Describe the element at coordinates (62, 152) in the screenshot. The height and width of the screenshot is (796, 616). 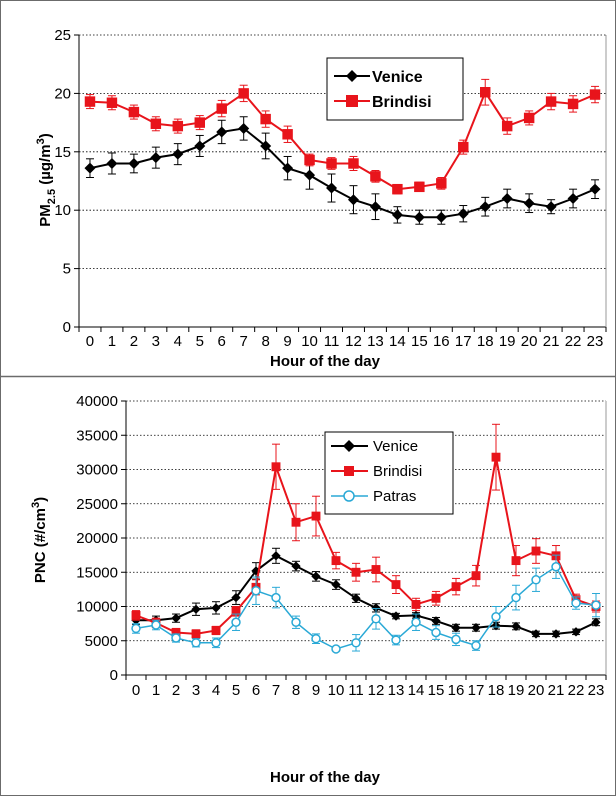
I see `pm25-y-tick-label: 15` at that location.